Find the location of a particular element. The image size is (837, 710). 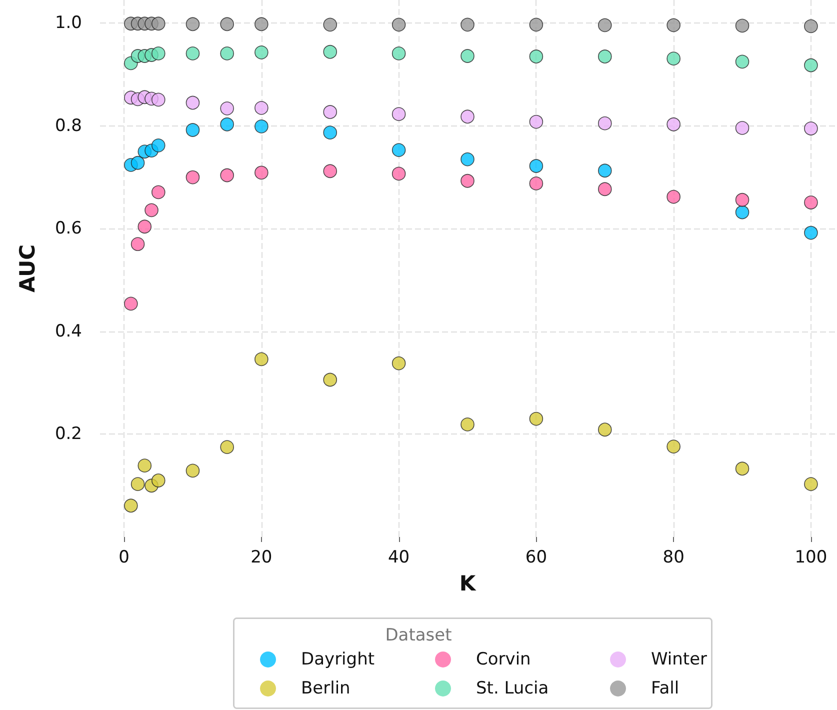

legend-label: Fall is located at coordinates (665, 688).